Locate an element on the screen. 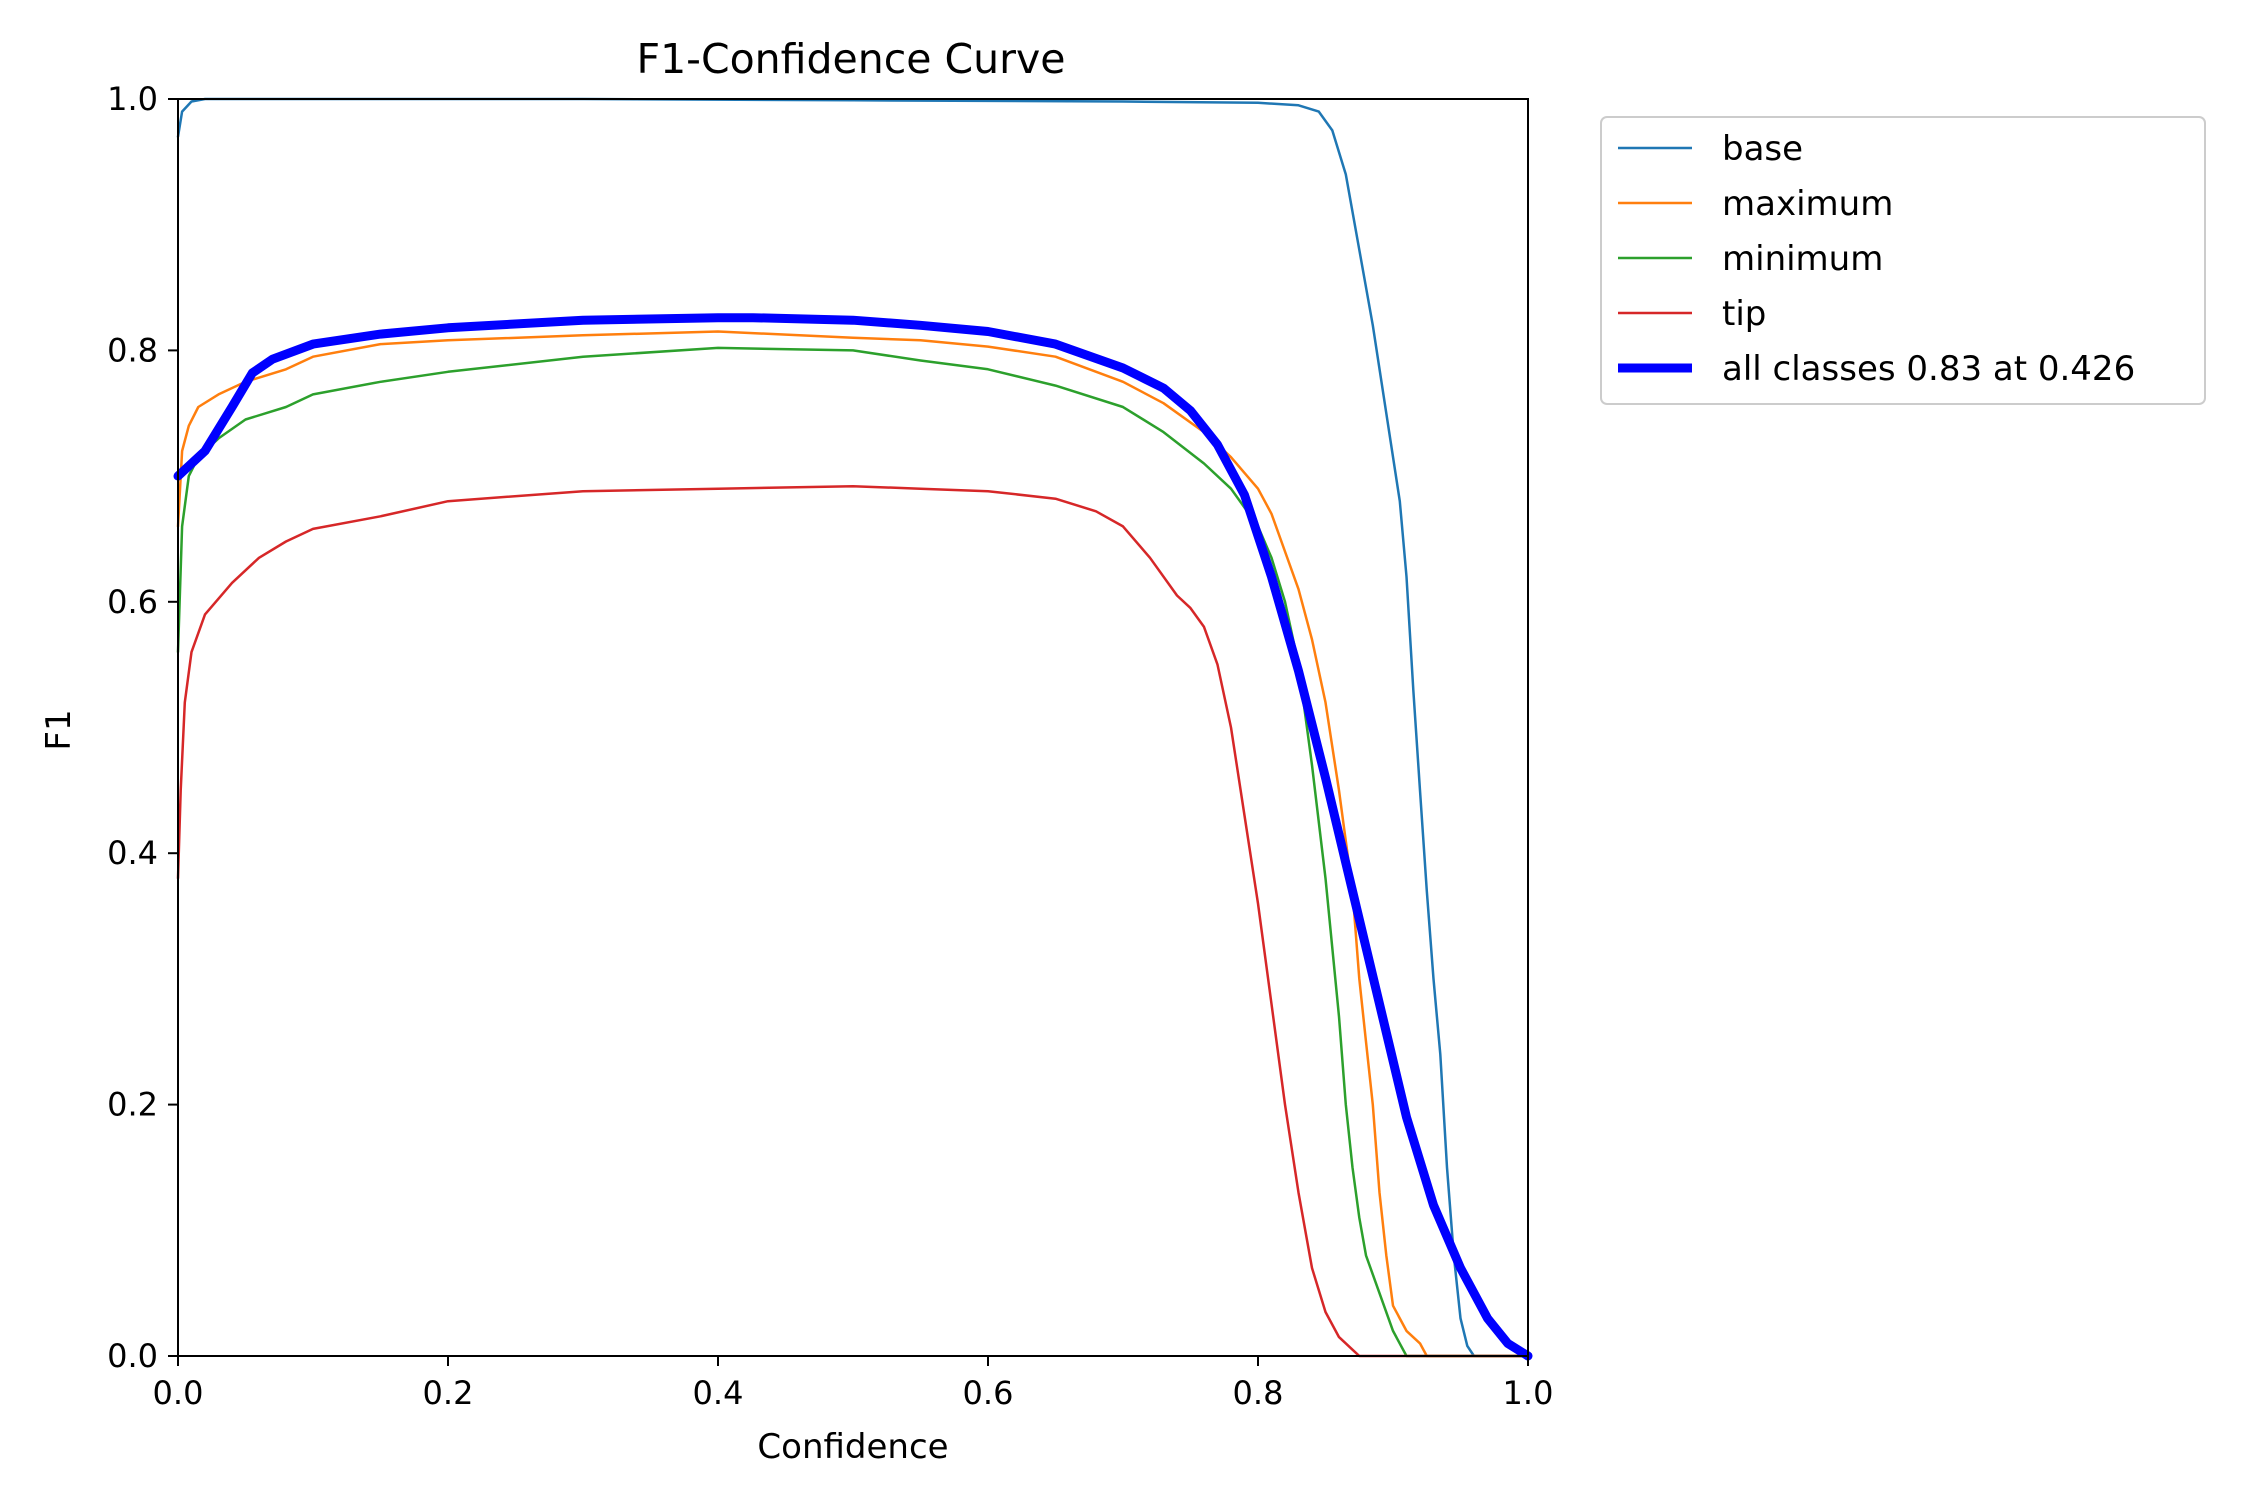 The image size is (2250, 1500). chart-title: F1-Confidence Curve is located at coordinates (851, 59).